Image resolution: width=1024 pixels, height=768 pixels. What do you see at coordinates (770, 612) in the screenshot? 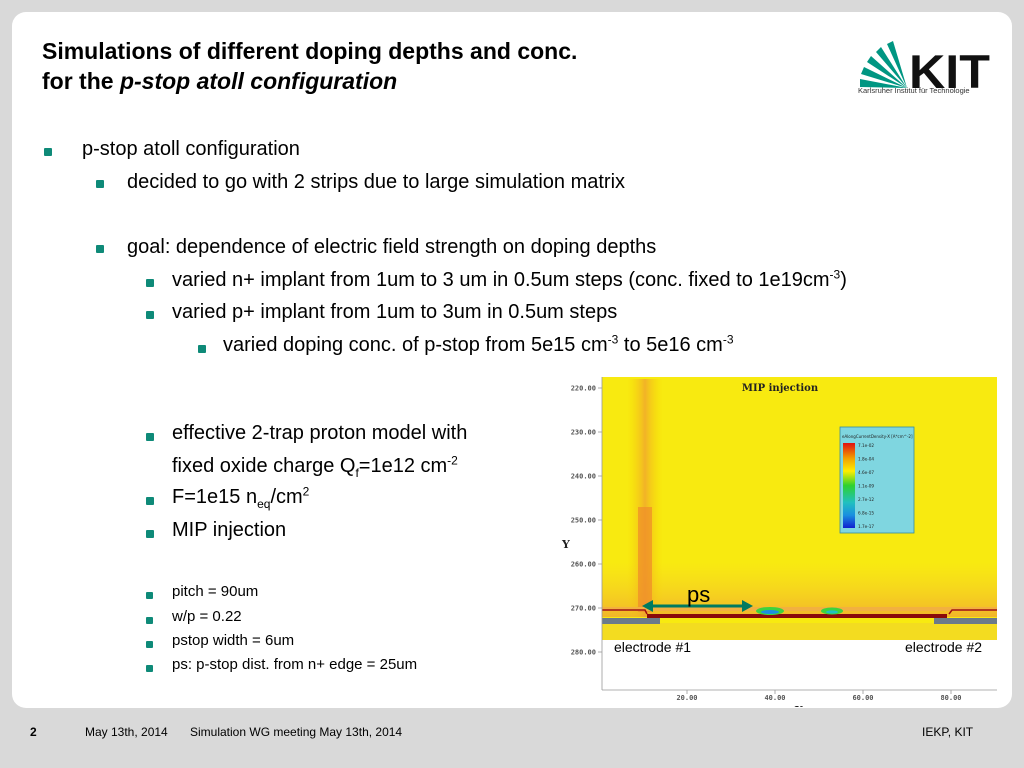
I see `pstop-blob-1-core` at bounding box center [770, 612].